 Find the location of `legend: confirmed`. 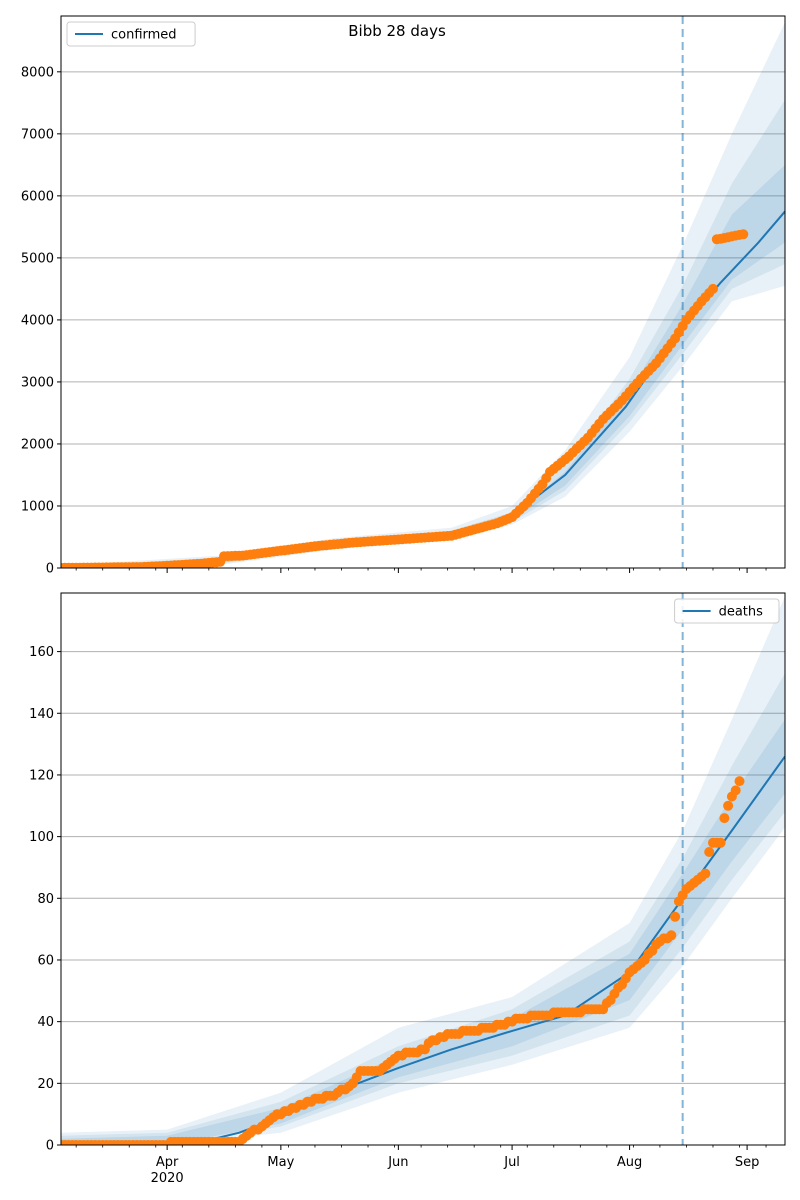

legend: confirmed is located at coordinates (131, 34).